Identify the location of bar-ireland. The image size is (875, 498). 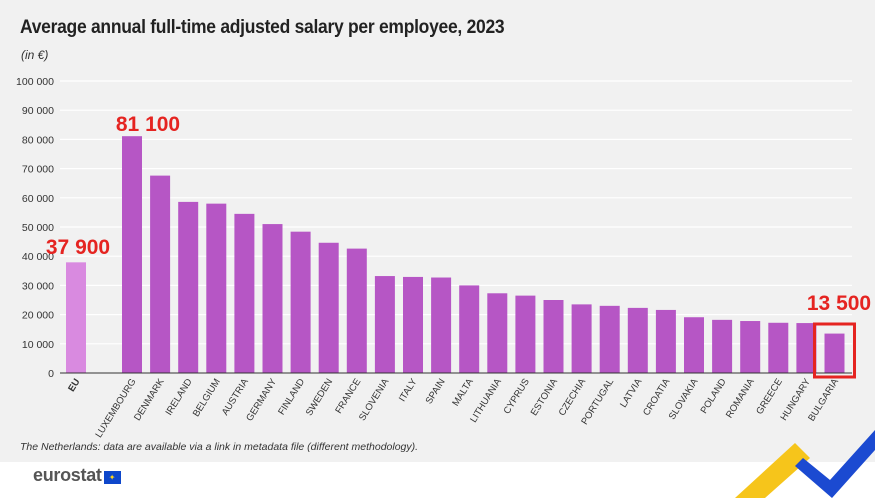
(188, 287).